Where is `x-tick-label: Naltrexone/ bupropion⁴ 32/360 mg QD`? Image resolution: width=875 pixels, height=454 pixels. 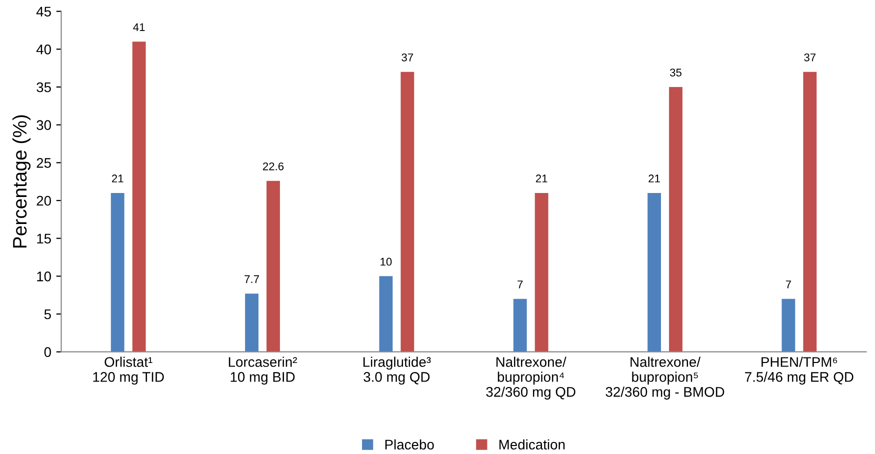 x-tick-label: Naltrexone/ bupropion⁴ 32/360 mg QD is located at coordinates (531, 378).